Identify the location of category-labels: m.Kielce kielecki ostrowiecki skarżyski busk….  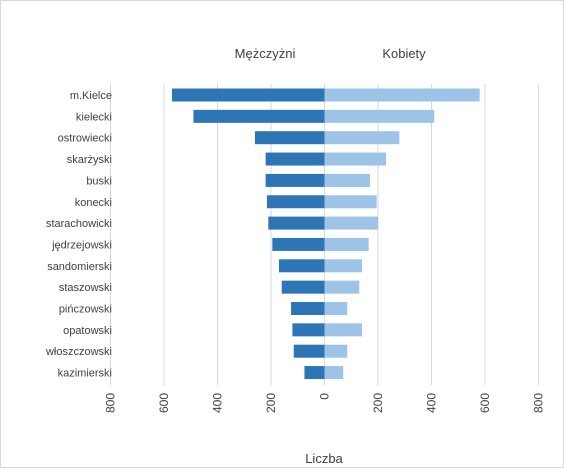
(78, 235).